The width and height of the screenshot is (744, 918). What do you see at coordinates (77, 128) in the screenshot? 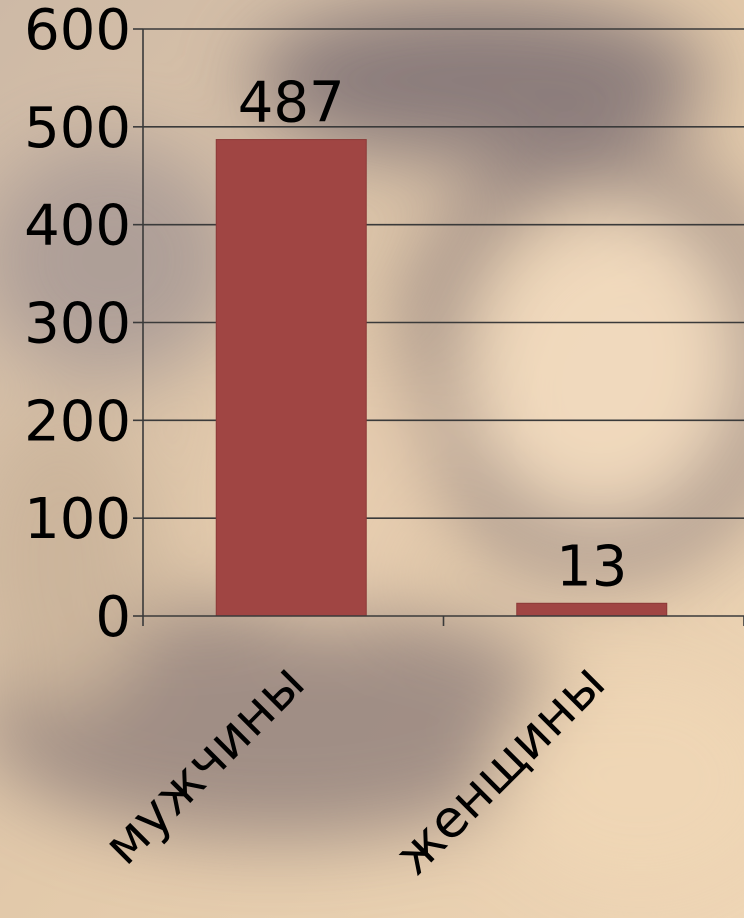
I see `y-tick-label: 500` at bounding box center [77, 128].